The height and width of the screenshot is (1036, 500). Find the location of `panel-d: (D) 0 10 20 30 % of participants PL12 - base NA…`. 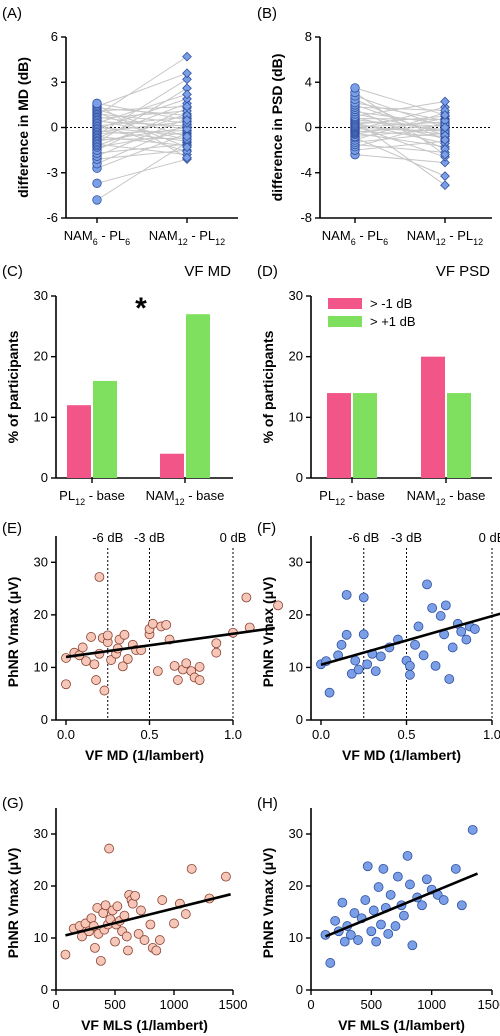

panel-d: (D) 0 10 20 30 % of participants PL12 - base NA… is located at coordinates (374, 385).